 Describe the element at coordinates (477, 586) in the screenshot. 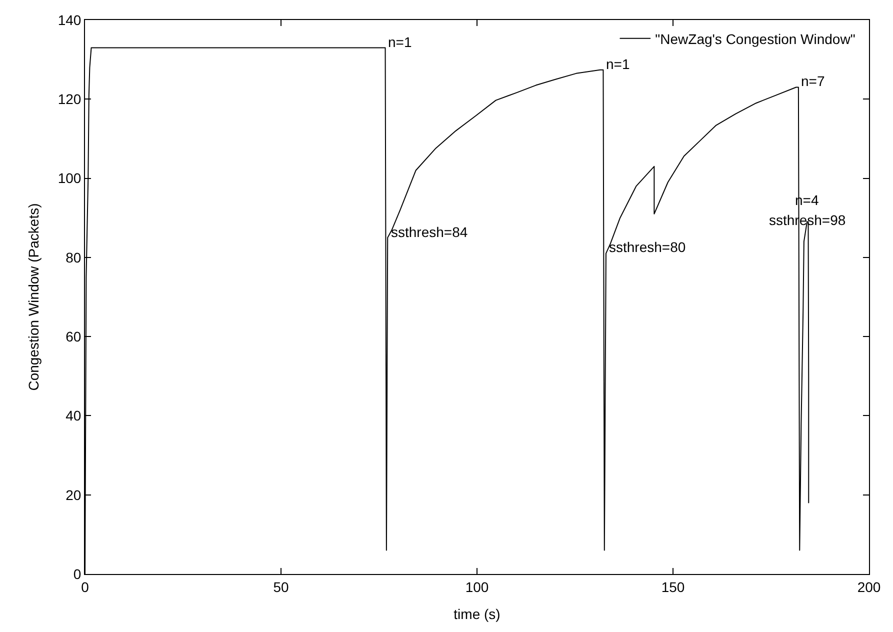

I see `x-tick-label: 100` at that location.